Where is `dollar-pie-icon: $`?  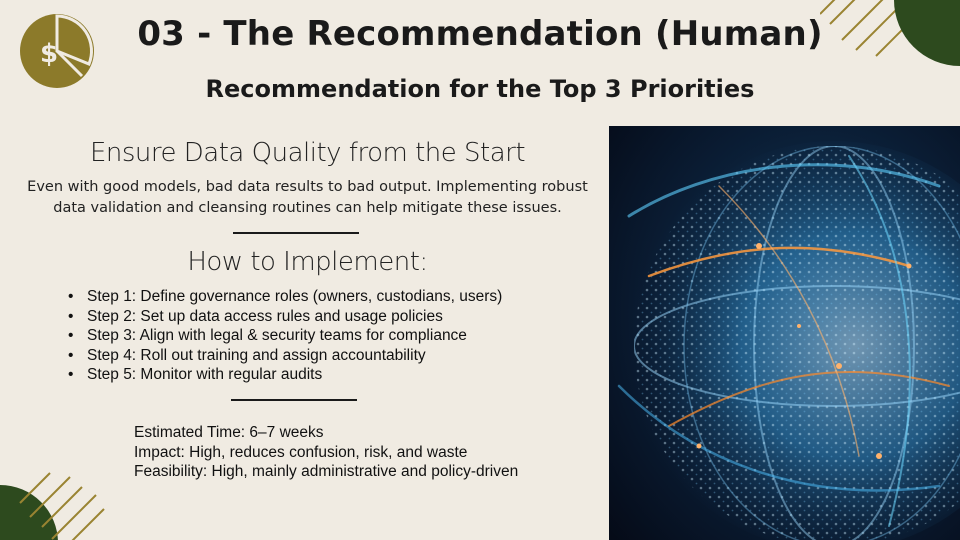
dollar-pie-icon: $ is located at coordinates (57, 51).